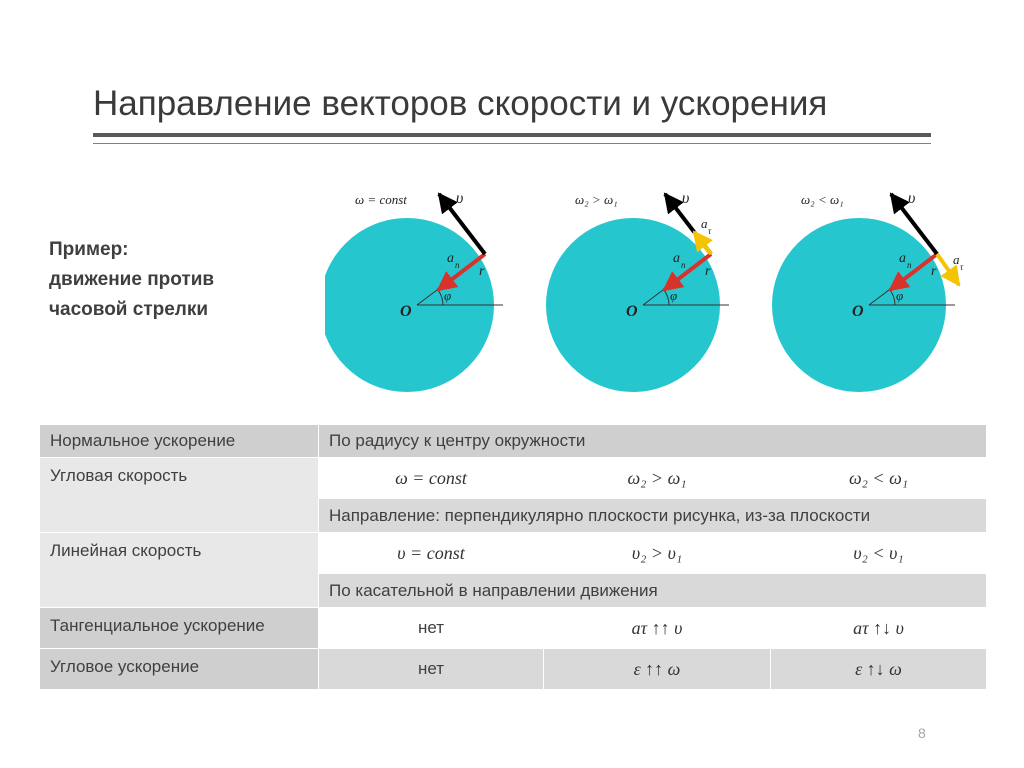  Describe the element at coordinates (657, 478) in the screenshot. I see `angular-vel-increasing: ω₂ > ω₁` at that location.